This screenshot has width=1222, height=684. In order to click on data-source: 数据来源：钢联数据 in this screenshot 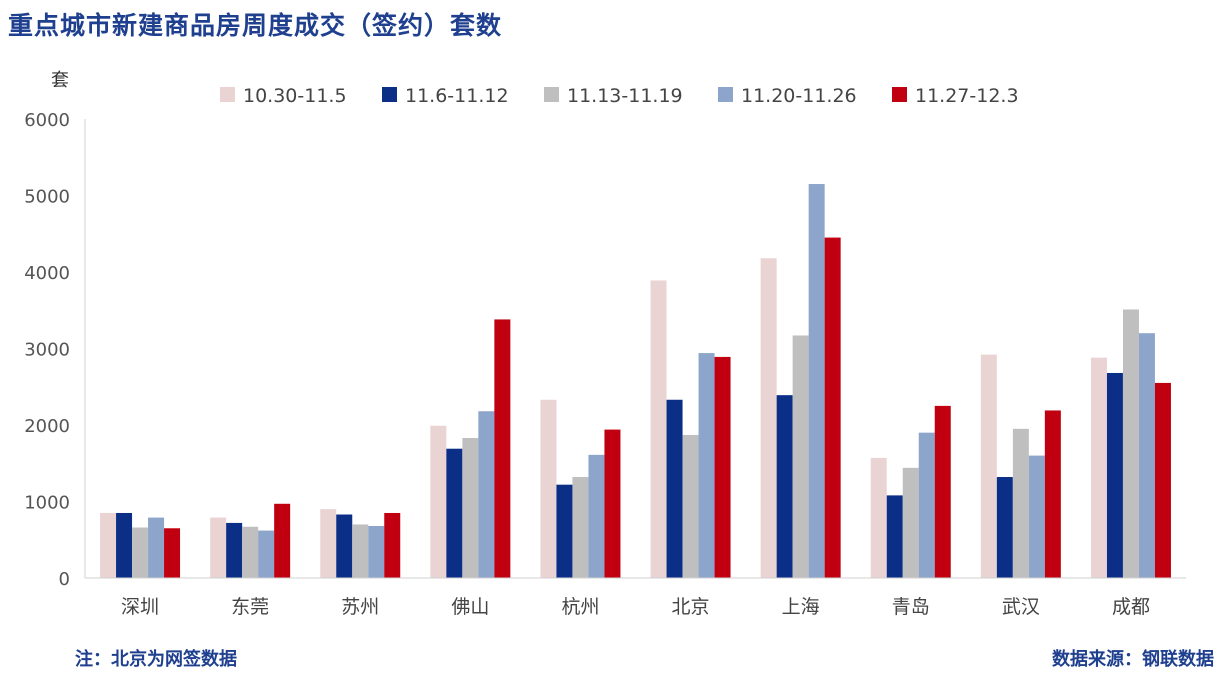, I will do `click(1133, 659)`.